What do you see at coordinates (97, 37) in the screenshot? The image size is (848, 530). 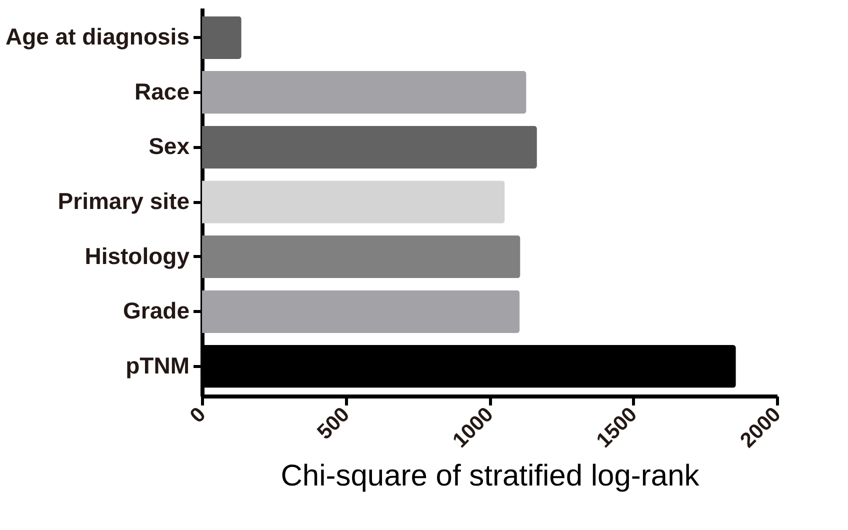 I see `y-tick-label: Age at diagnosis` at bounding box center [97, 37].